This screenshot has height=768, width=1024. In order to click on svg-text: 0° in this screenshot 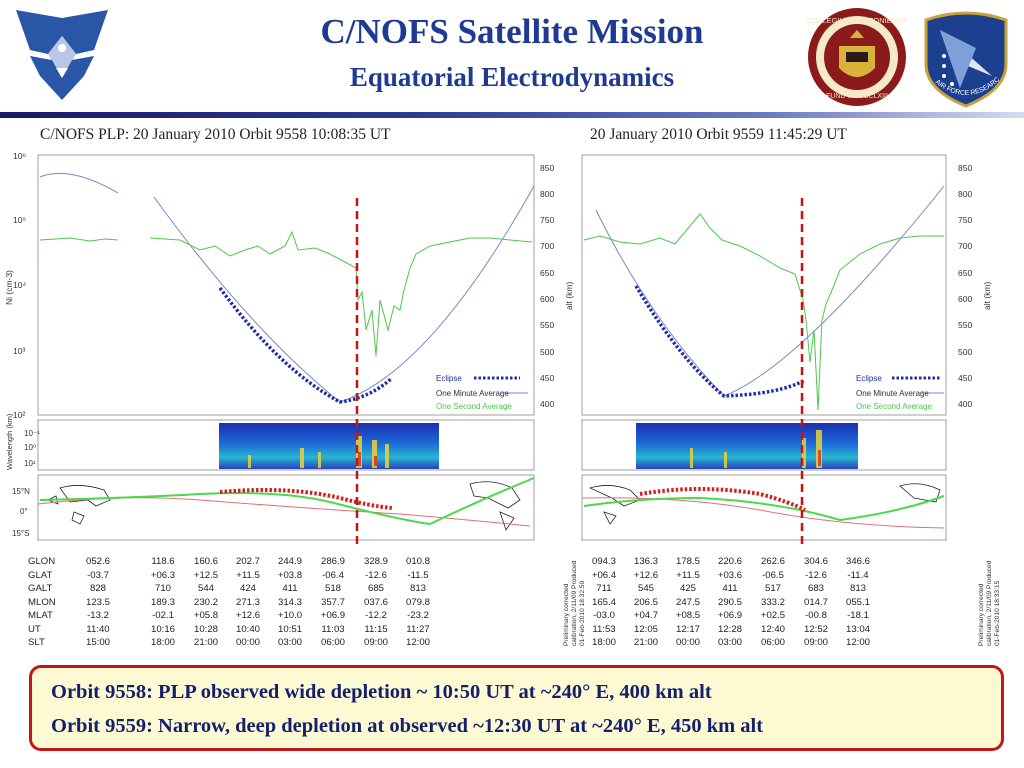, I will do `click(24, 511)`.